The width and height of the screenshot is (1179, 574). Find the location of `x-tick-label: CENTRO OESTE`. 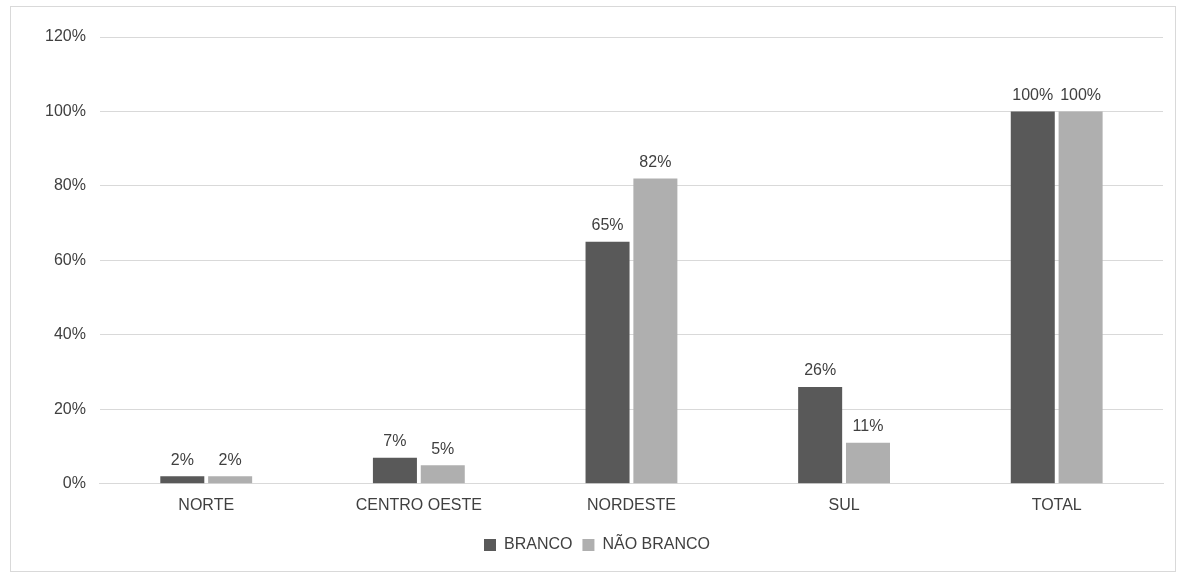

x-tick-label: CENTRO OESTE is located at coordinates (418, 504).